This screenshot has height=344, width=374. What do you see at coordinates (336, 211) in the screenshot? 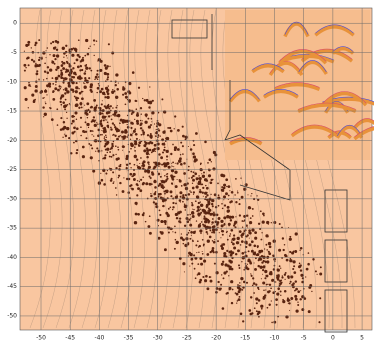
I see `box` at bounding box center [336, 211].